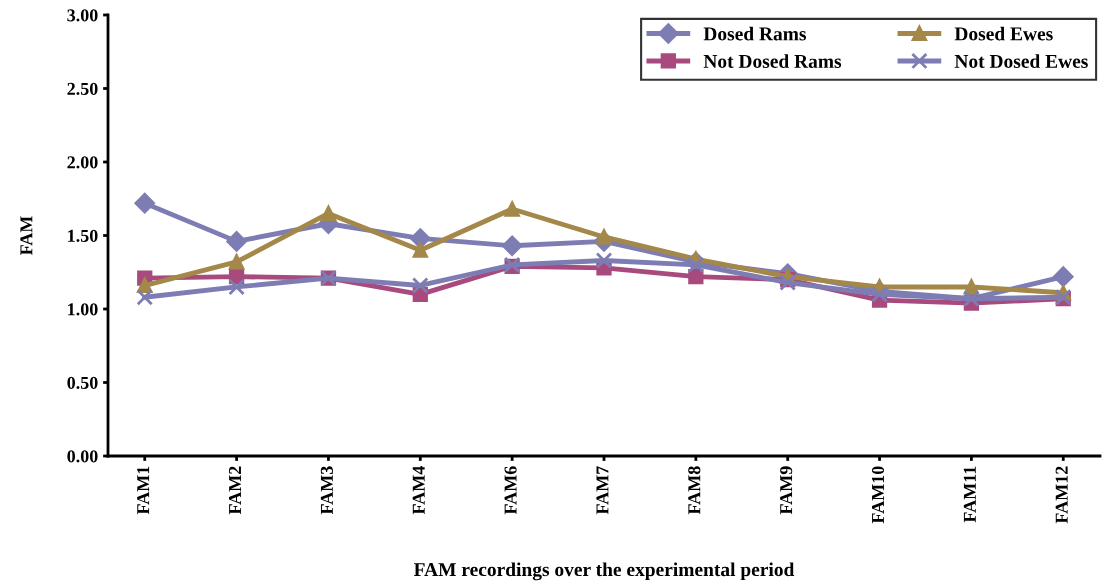 This screenshot has width=1113, height=583. What do you see at coordinates (418, 490) in the screenshot?
I see `x-tick-label: FAM4` at bounding box center [418, 490].